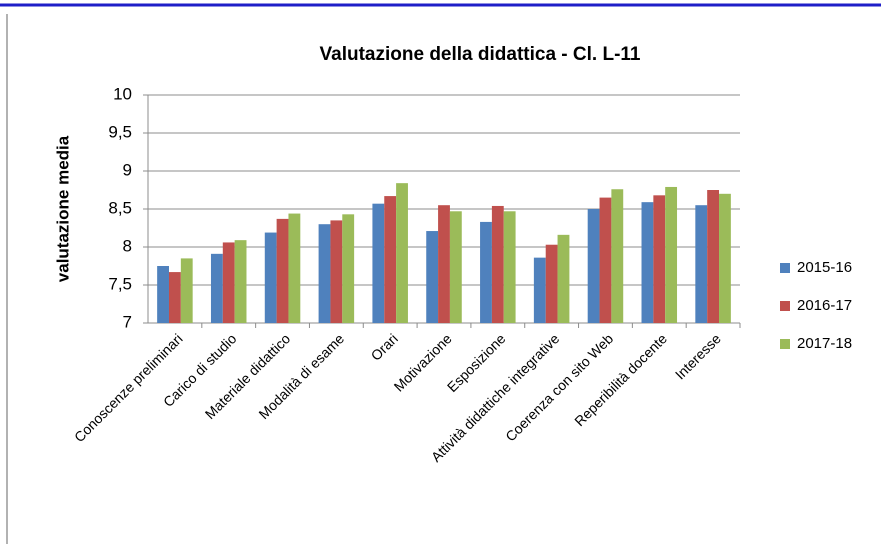 The image size is (881, 544). I want to click on legend-label: 2016-17, so click(824, 305).